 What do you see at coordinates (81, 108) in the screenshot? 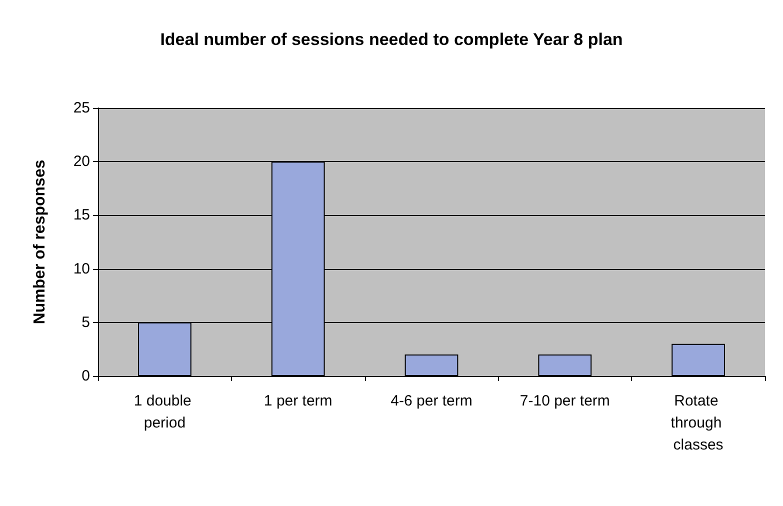
I see `y-tick-label: 25` at bounding box center [81, 108].